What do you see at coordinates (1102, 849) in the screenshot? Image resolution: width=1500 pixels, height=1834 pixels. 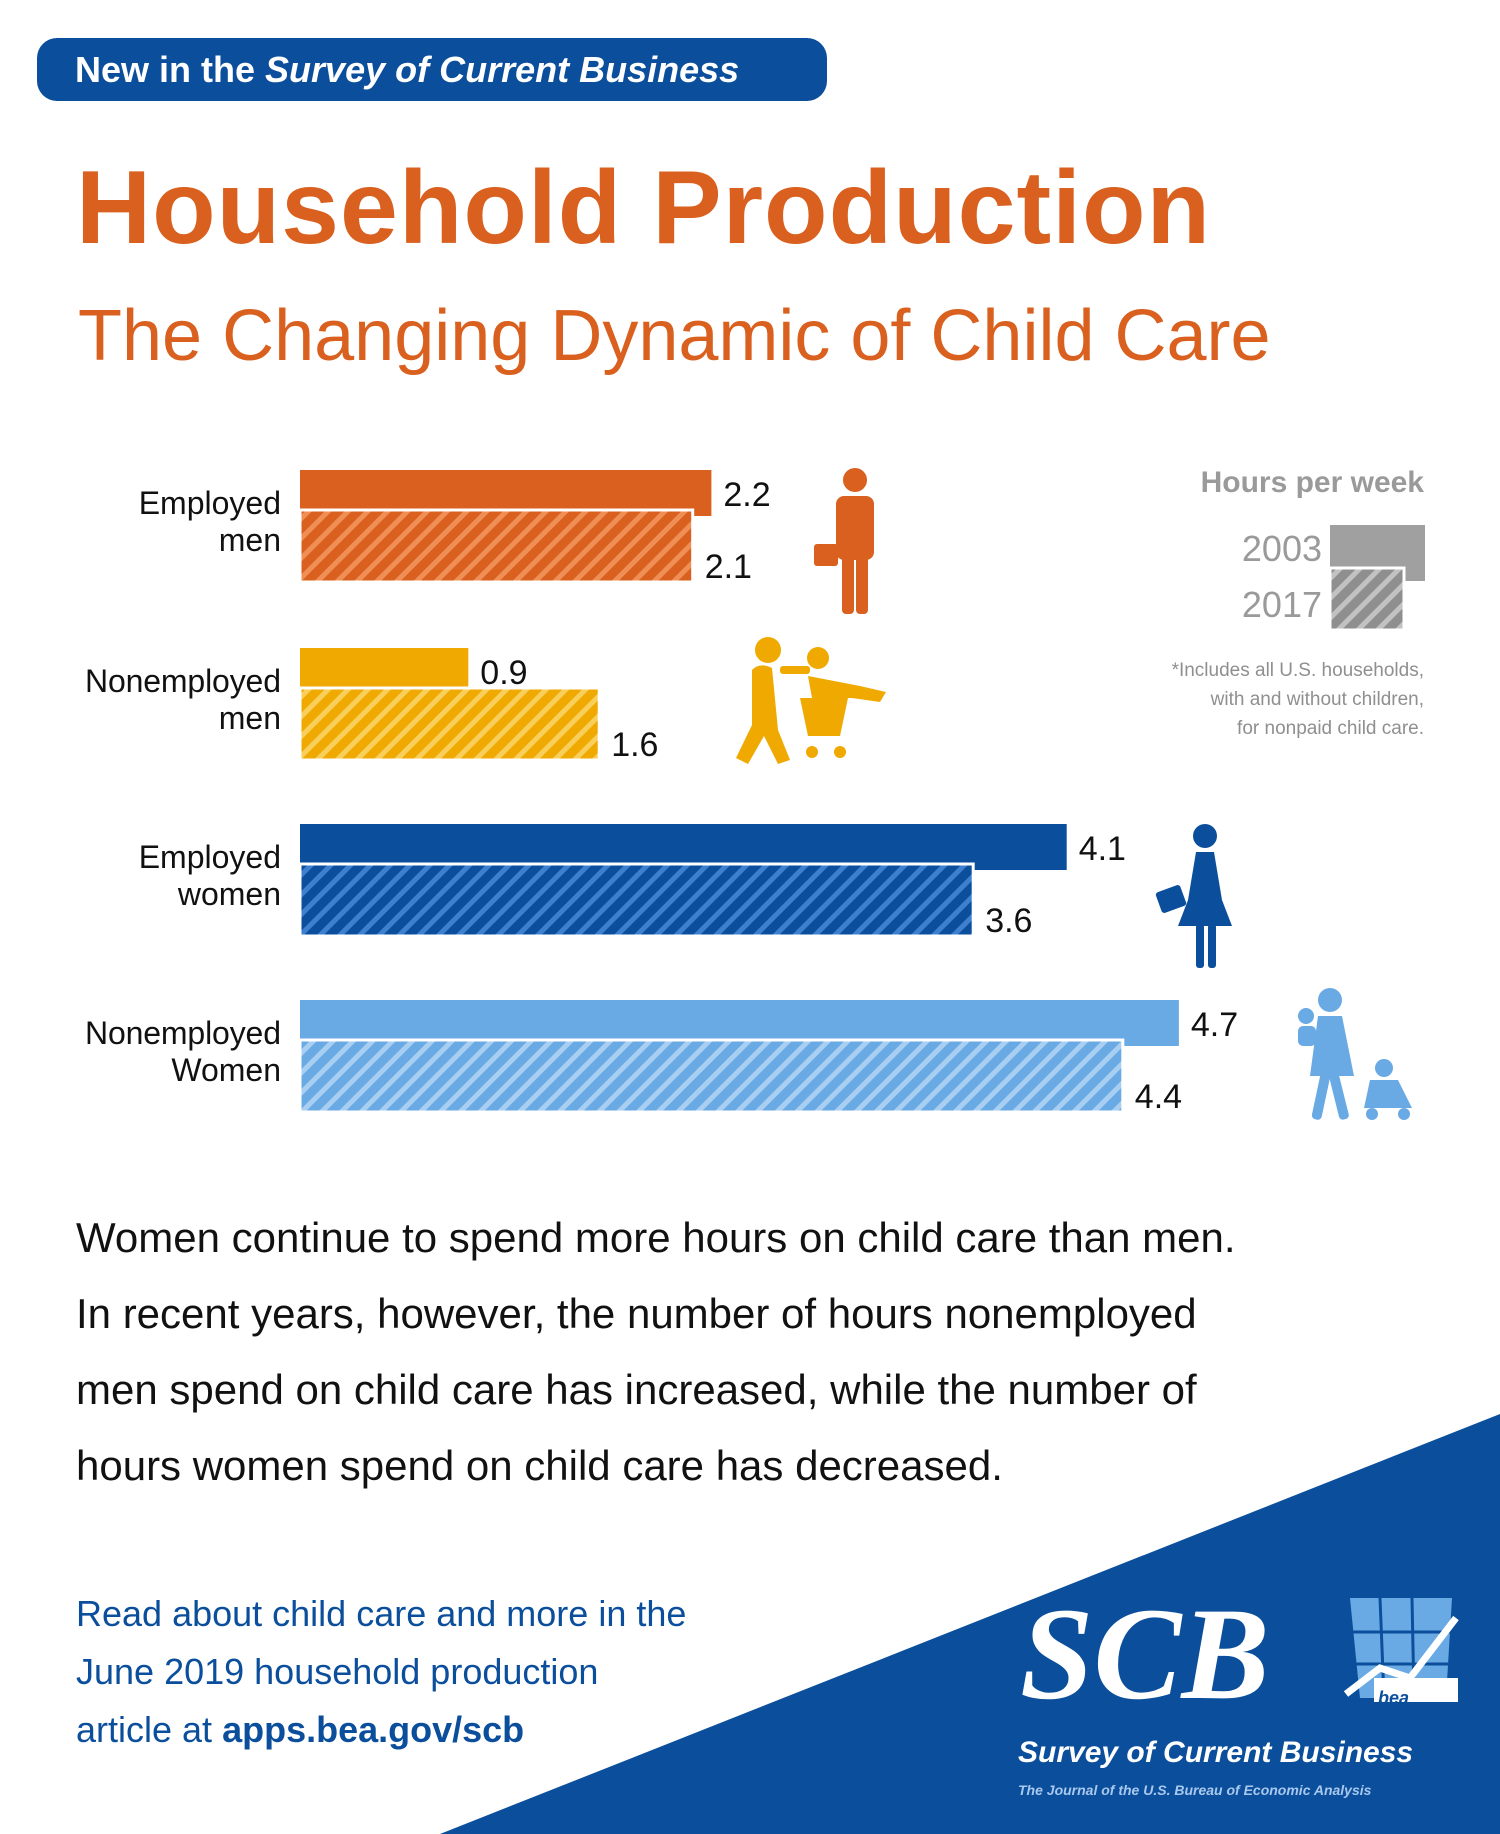 I see `value-label-2003-2: 4.1` at bounding box center [1102, 849].